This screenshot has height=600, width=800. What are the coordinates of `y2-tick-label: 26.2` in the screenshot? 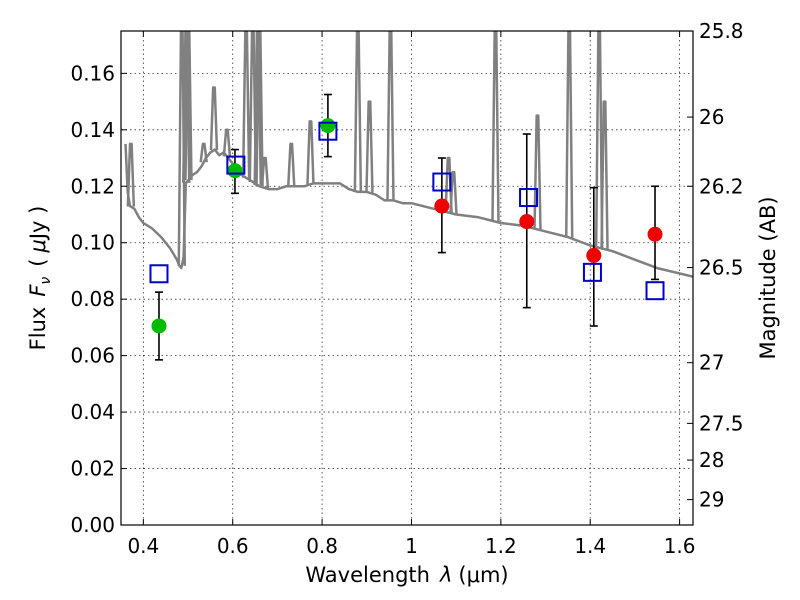 It's located at (721, 186).